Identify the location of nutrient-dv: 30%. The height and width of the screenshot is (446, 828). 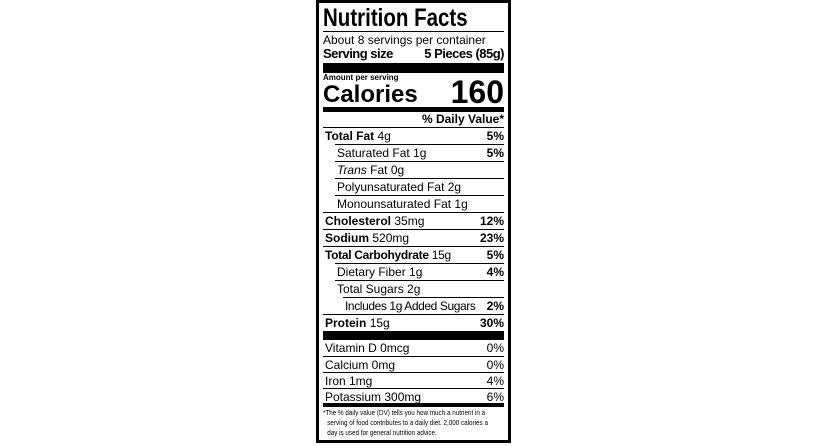
(491, 323).